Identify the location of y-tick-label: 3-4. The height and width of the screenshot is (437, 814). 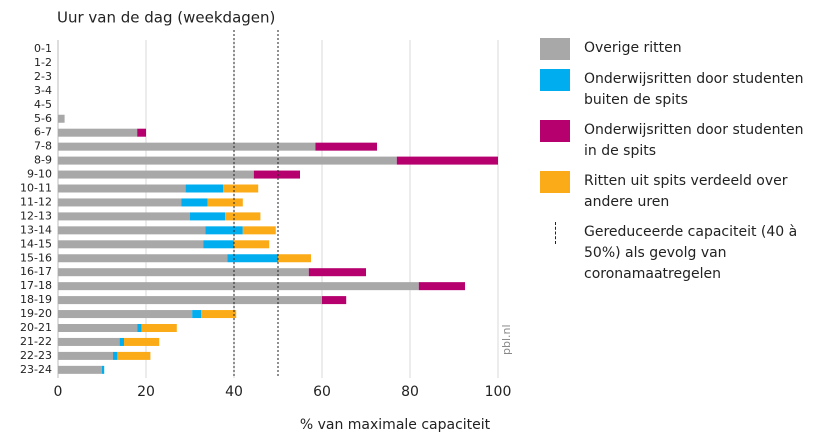
(43, 90).